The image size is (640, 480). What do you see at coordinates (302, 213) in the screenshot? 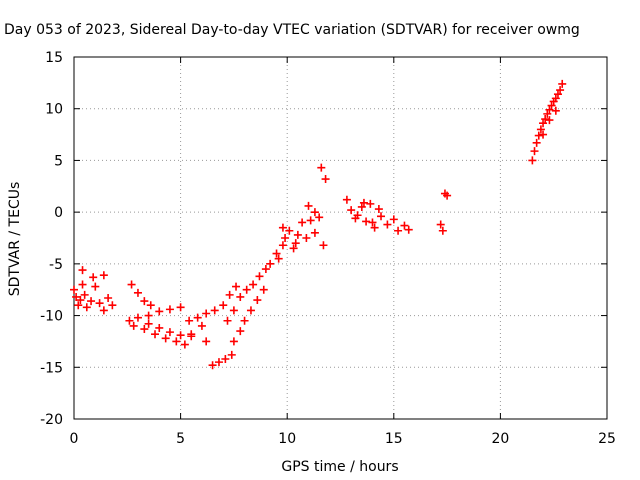
I see `series-cluster-d` at bounding box center [302, 213].